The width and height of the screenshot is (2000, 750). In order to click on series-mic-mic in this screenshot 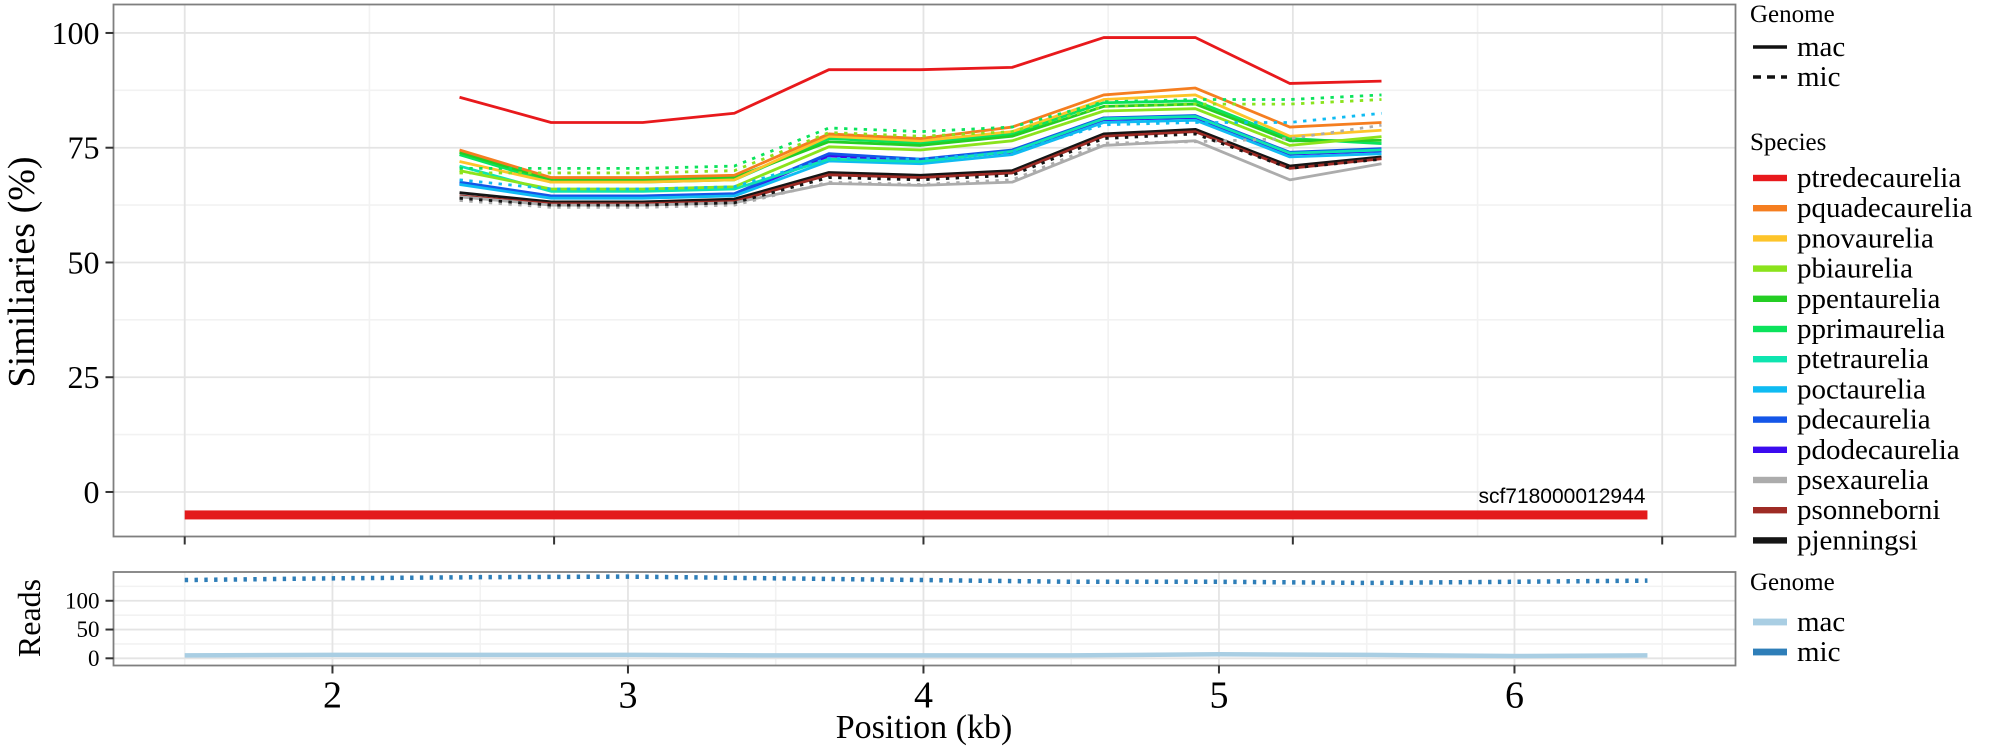, I will do `click(916, 580)`.